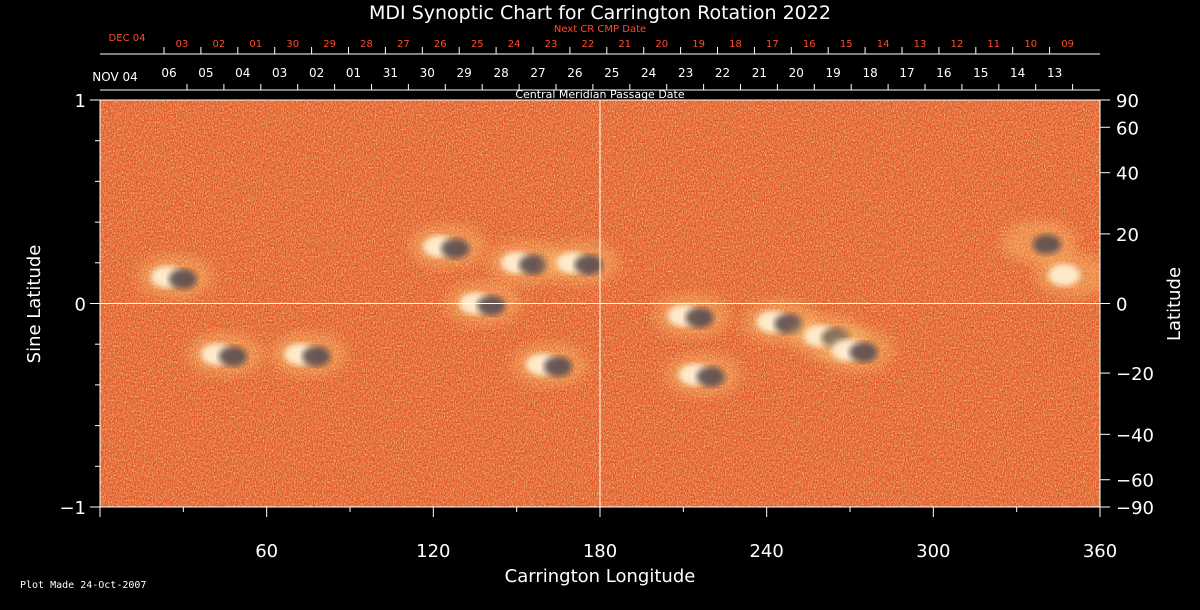 The height and width of the screenshot is (610, 1200). Describe the element at coordinates (1135, 374) in the screenshot. I see `y-tick-label-right: −20` at that location.